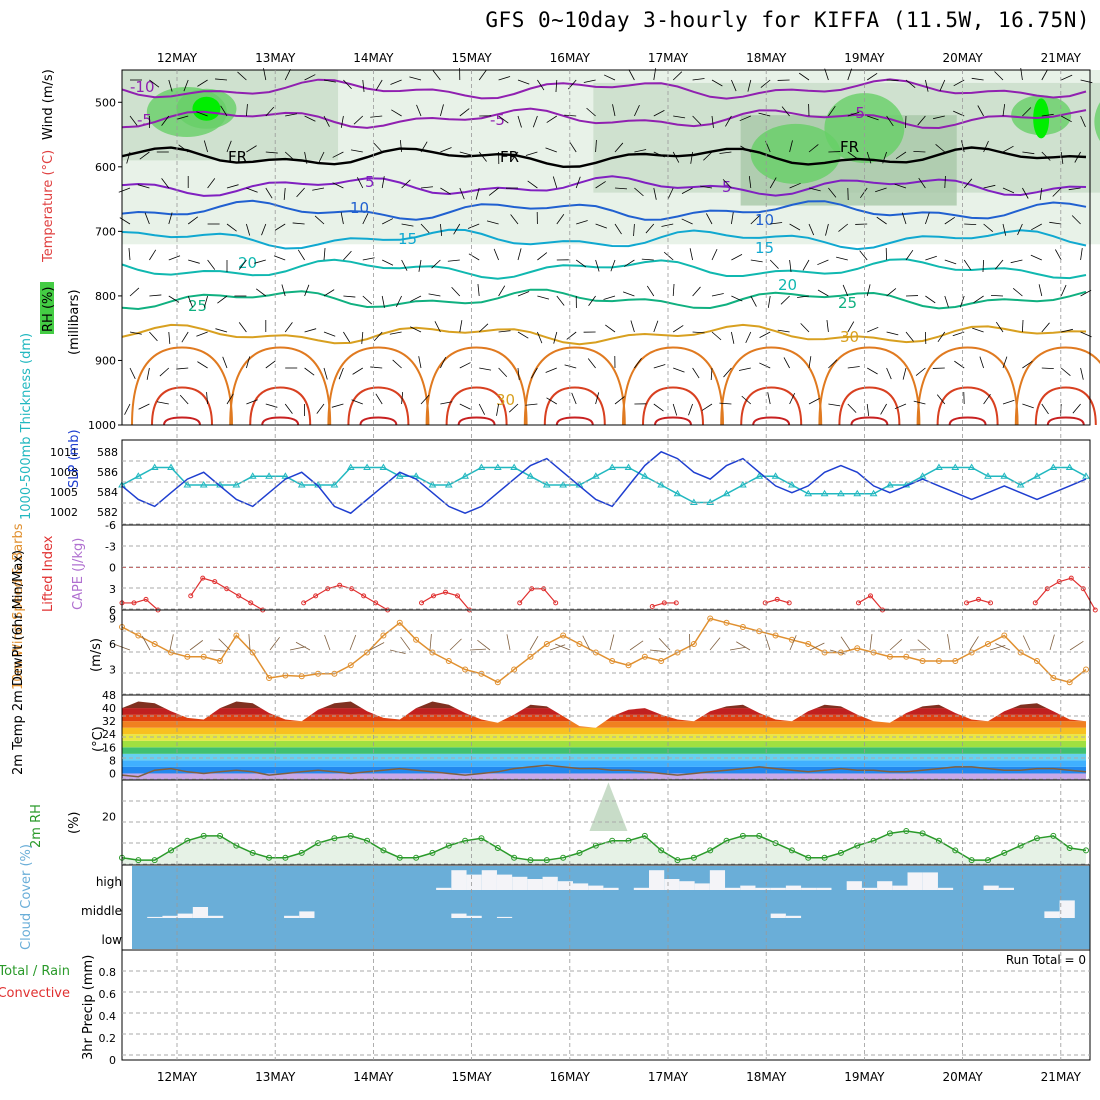 This screenshot has height=1100, width=1100. I want to click on contour-label: 20, so click(787, 285).